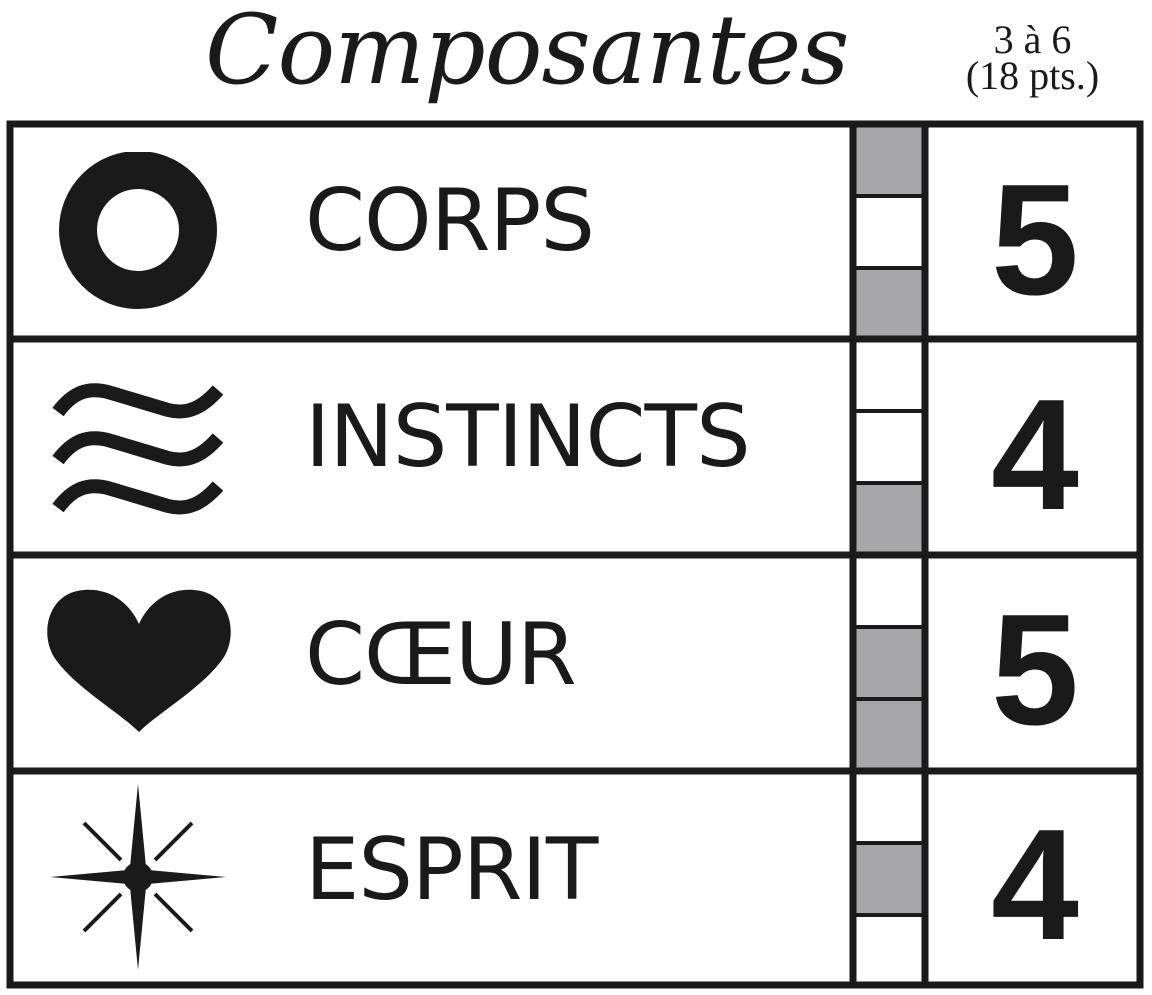  What do you see at coordinates (1035, 240) in the screenshot?
I see `row-value-corps: 5` at bounding box center [1035, 240].